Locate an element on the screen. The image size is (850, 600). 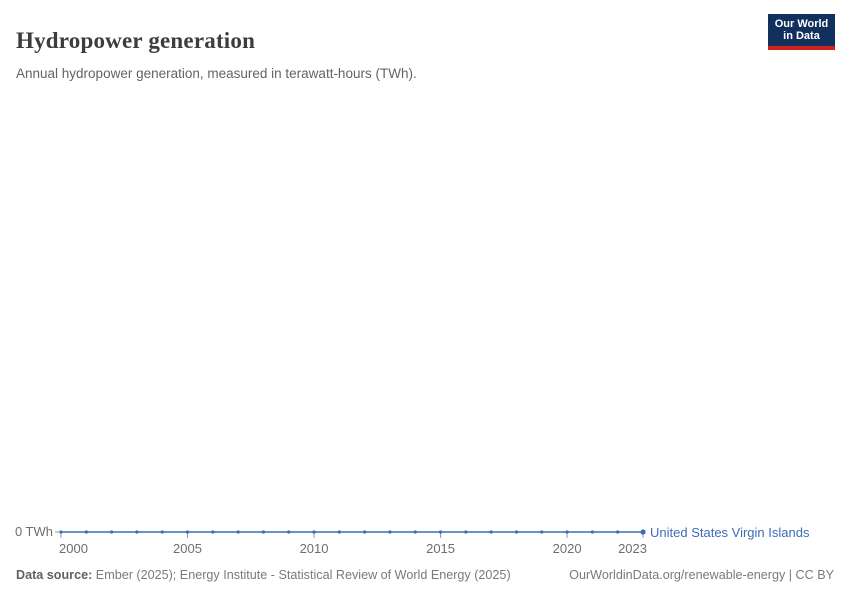
x-axis-label: 2005 is located at coordinates (187, 548).